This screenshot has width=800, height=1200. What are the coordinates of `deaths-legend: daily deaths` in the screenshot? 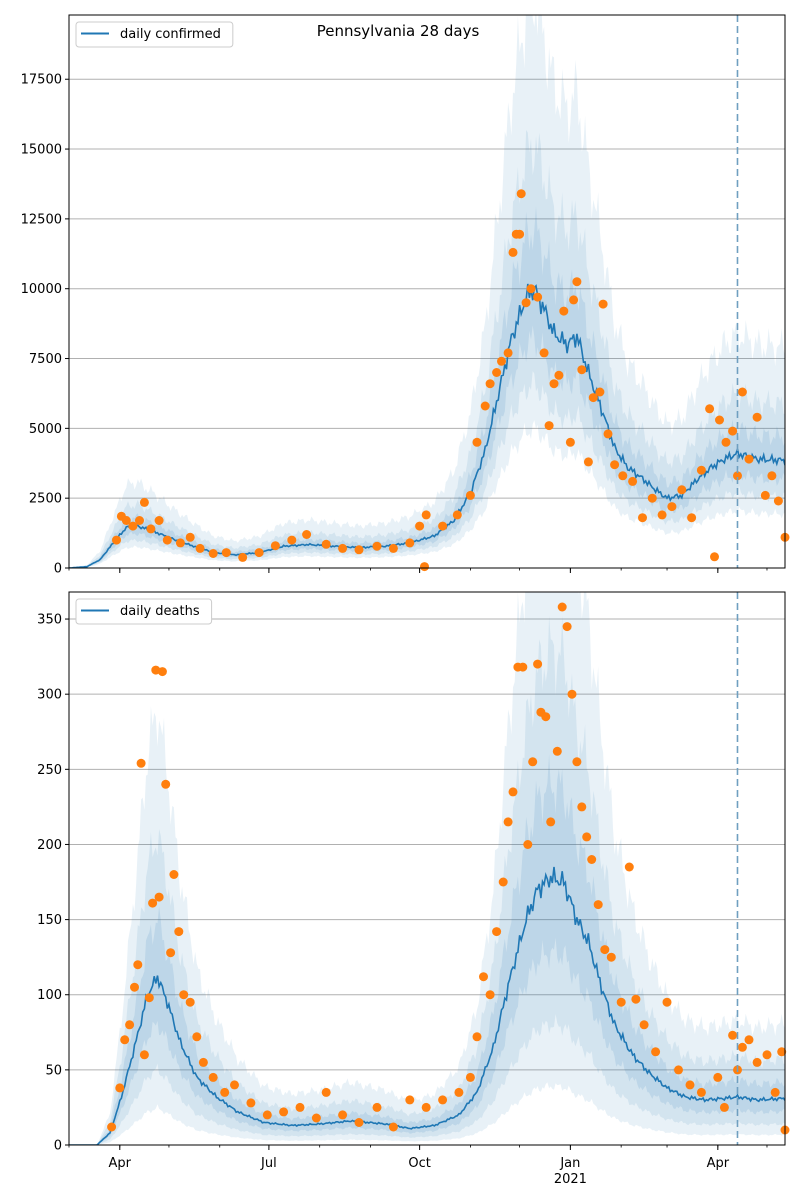 It's located at (144, 611).